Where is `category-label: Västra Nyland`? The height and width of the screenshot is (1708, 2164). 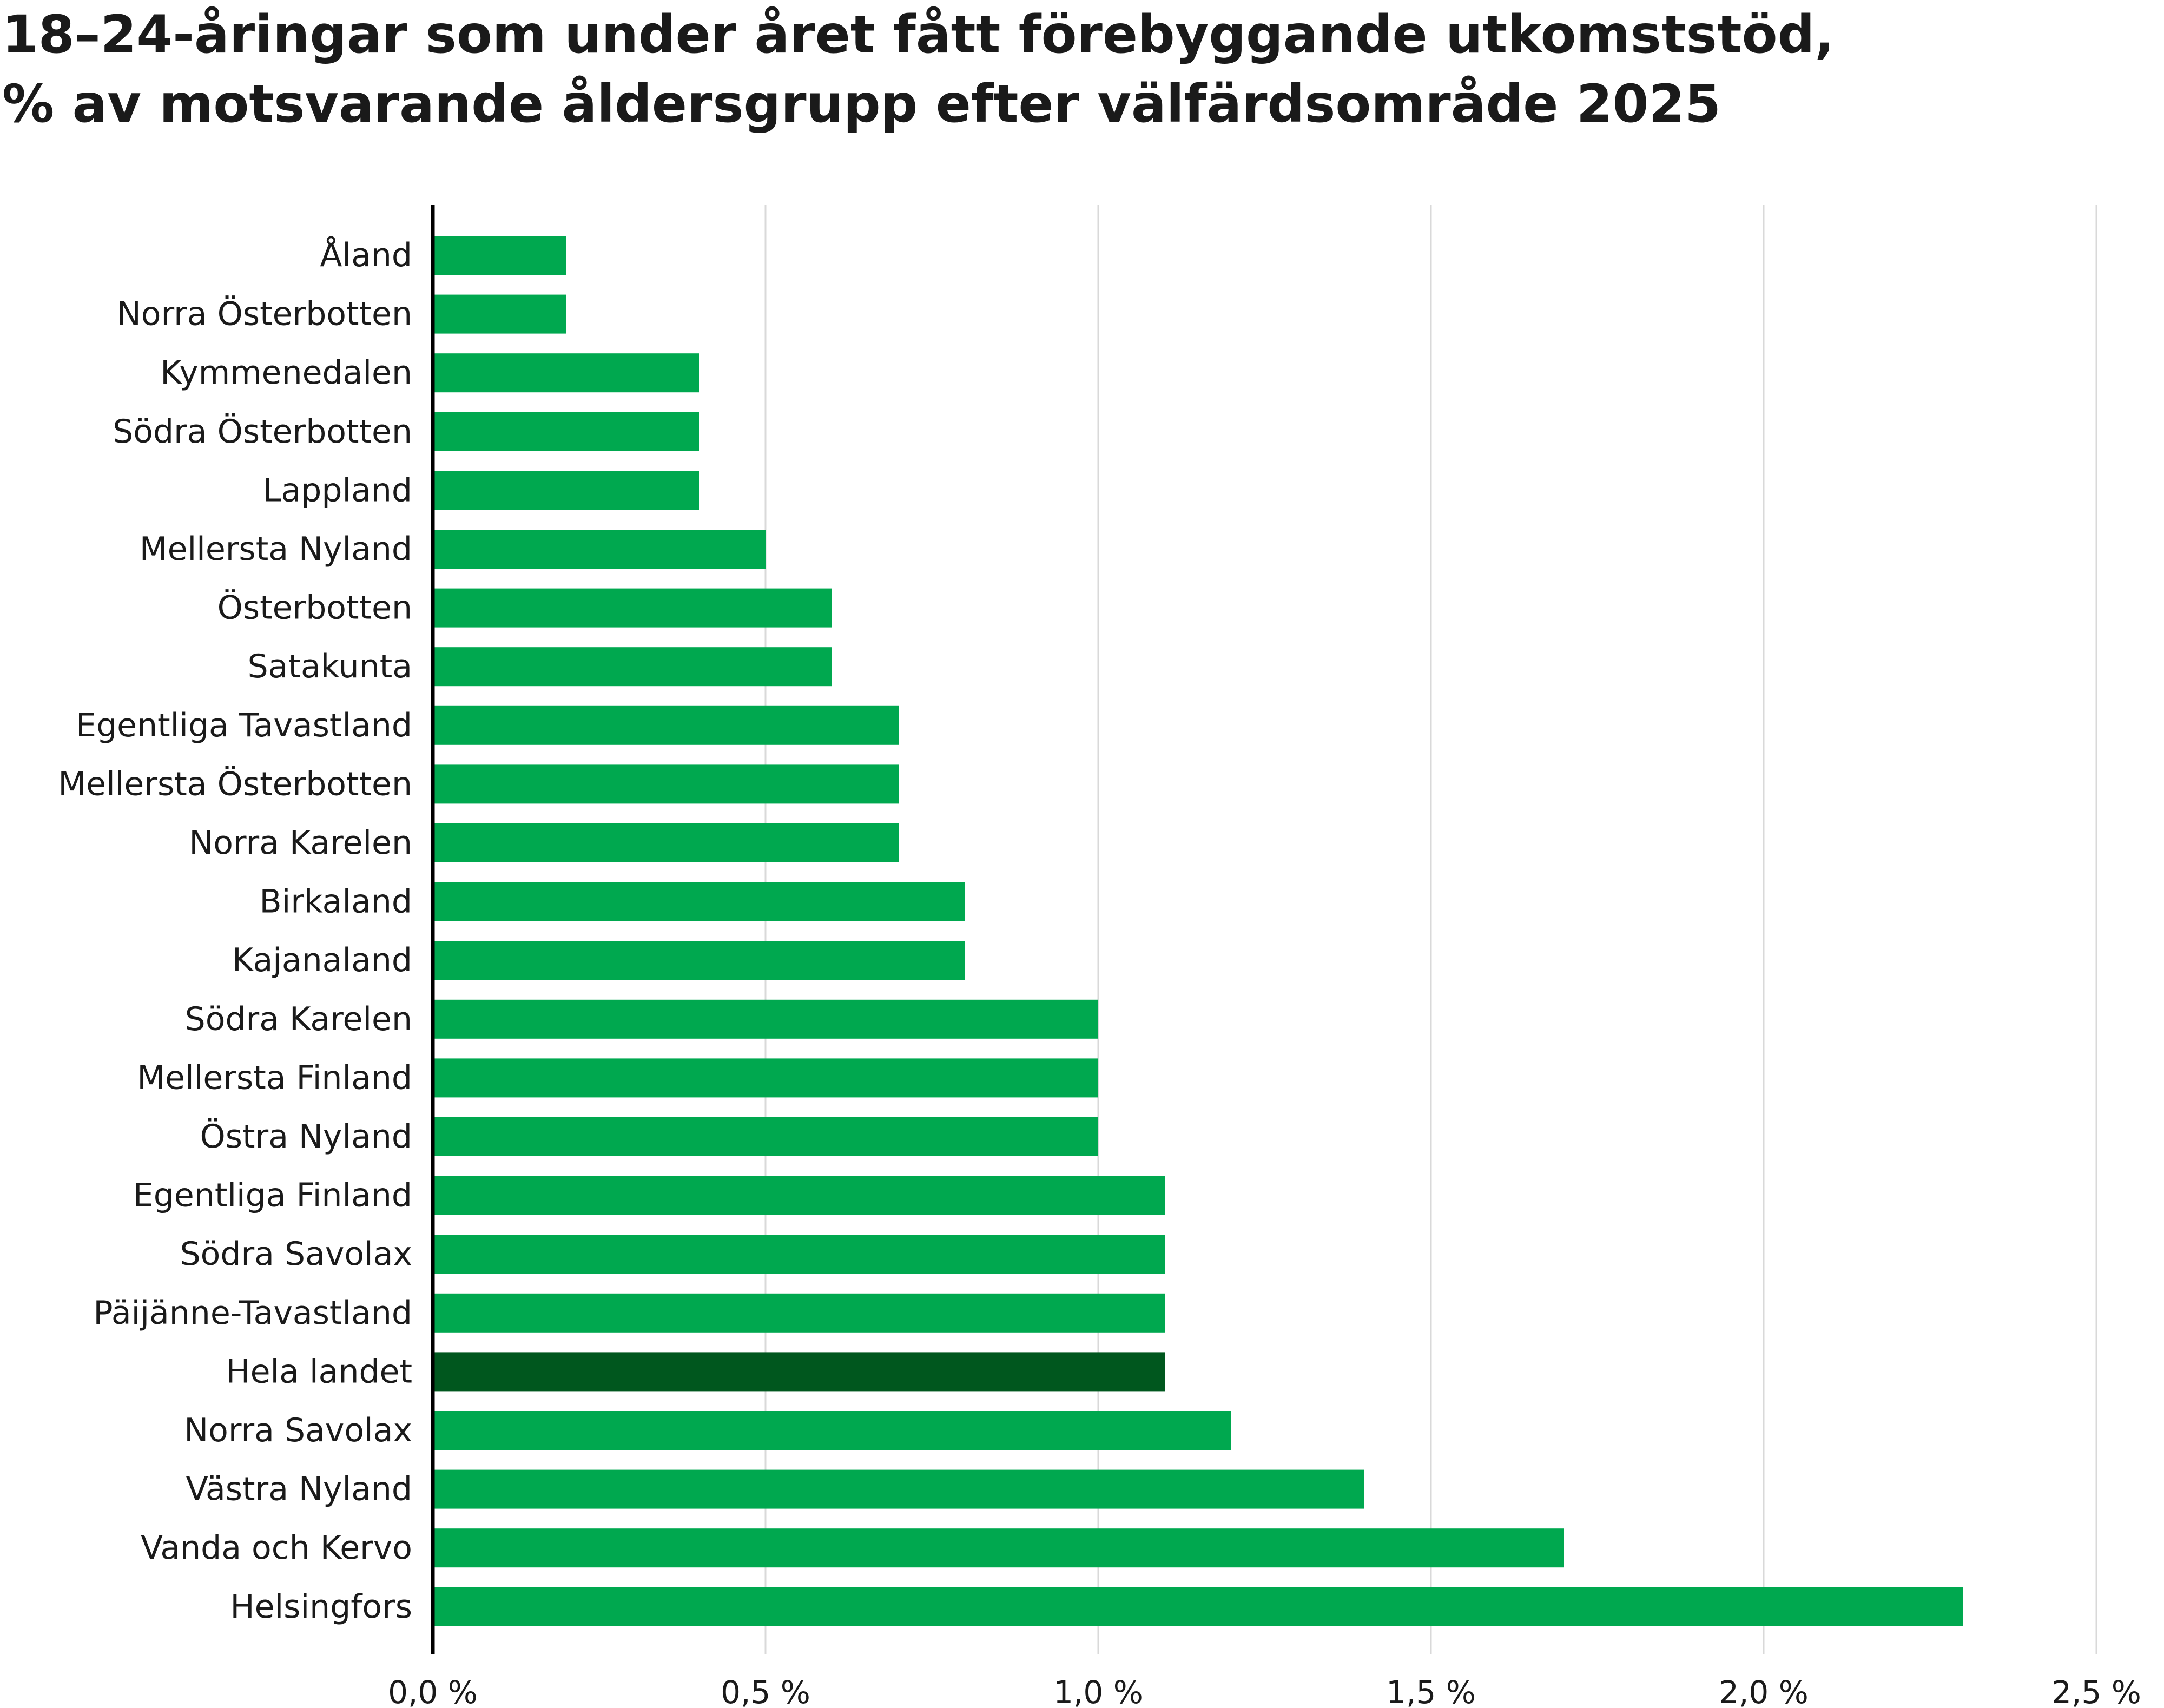 category-label: Västra Nyland is located at coordinates (299, 1489).